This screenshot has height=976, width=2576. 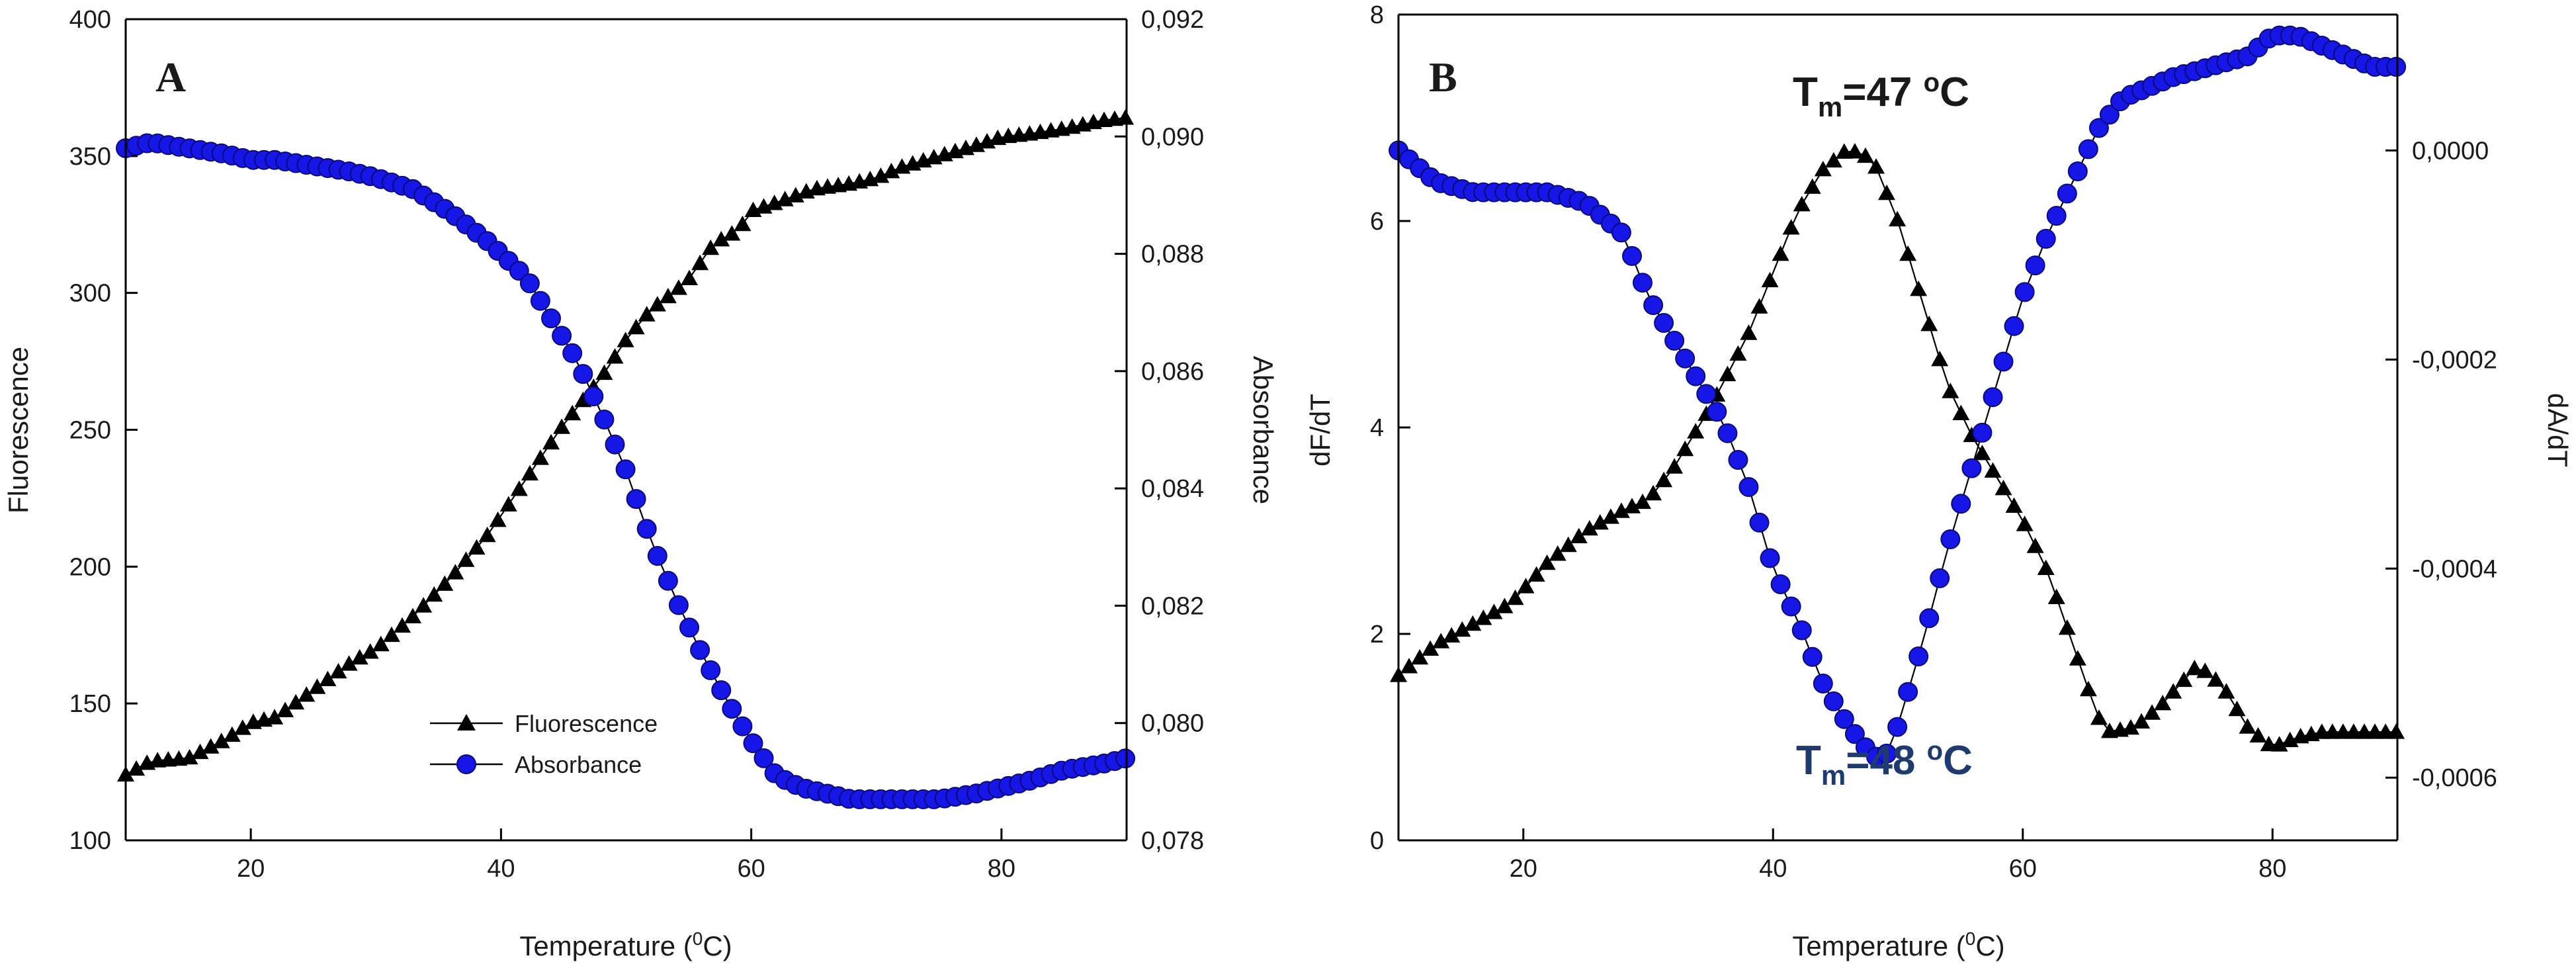 What do you see at coordinates (1172, 372) in the screenshot?
I see `y-right-tick-label: 0,086` at bounding box center [1172, 372].